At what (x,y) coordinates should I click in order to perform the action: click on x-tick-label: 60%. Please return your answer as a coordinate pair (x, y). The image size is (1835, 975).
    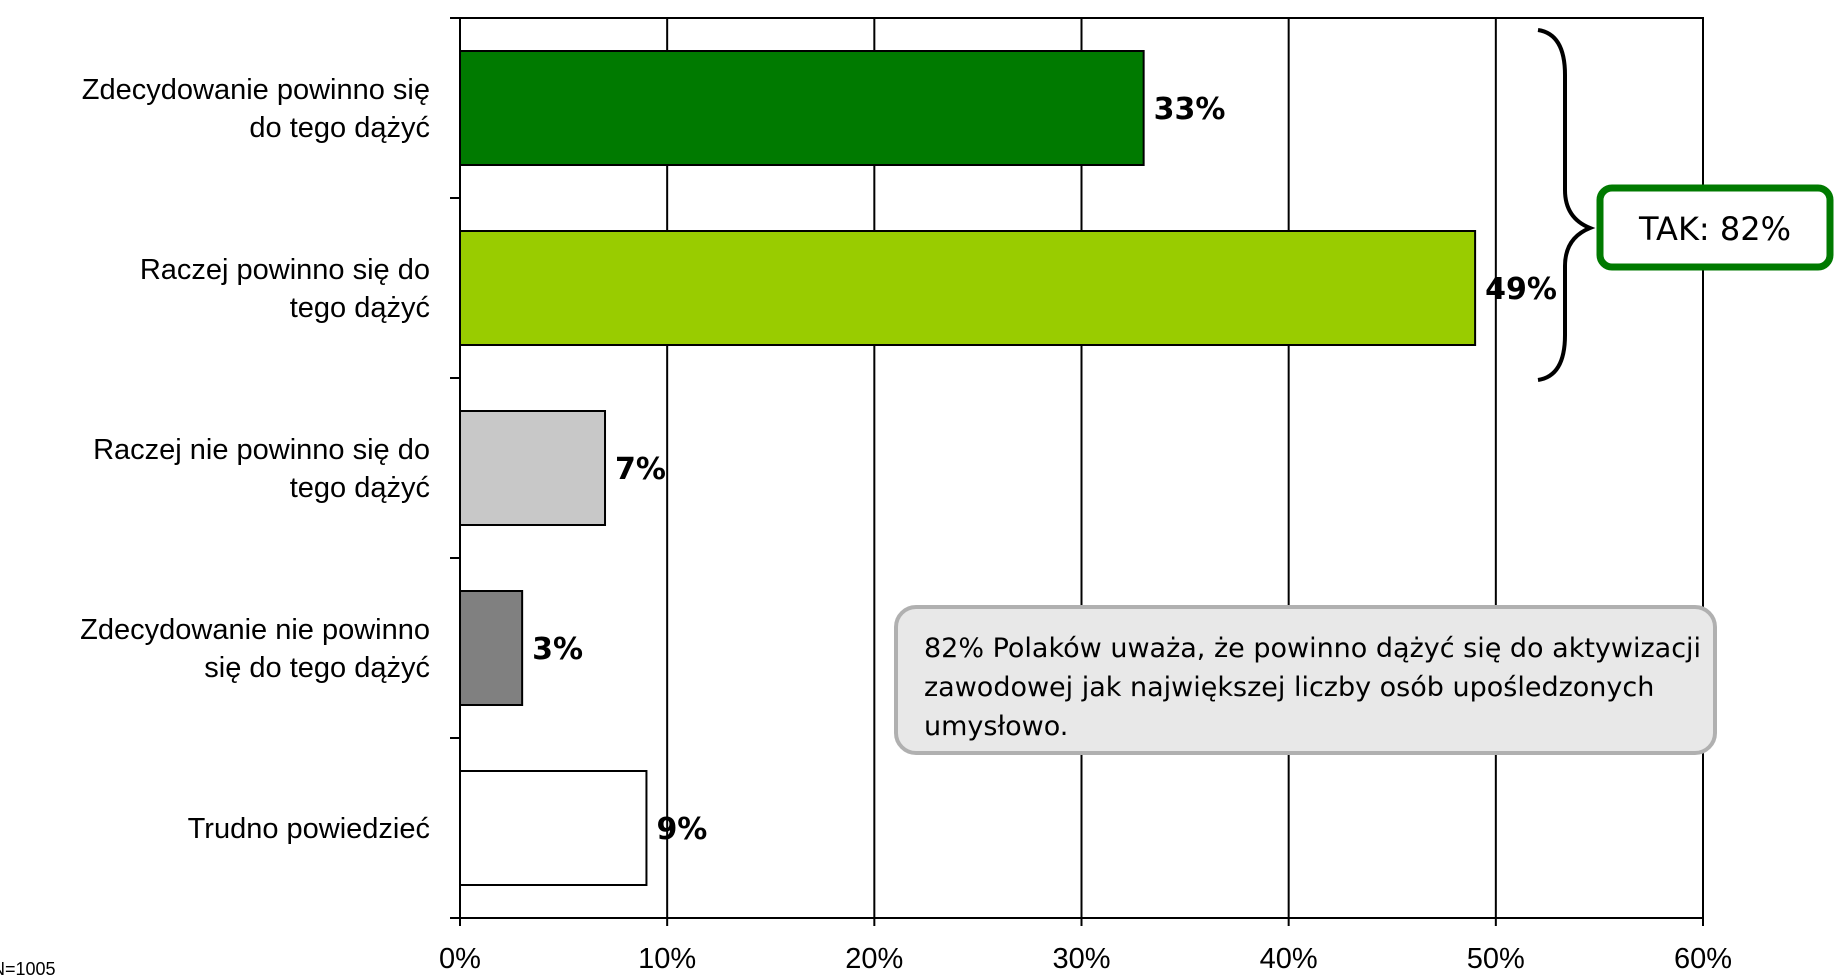
    Looking at the image, I should click on (1703, 959).